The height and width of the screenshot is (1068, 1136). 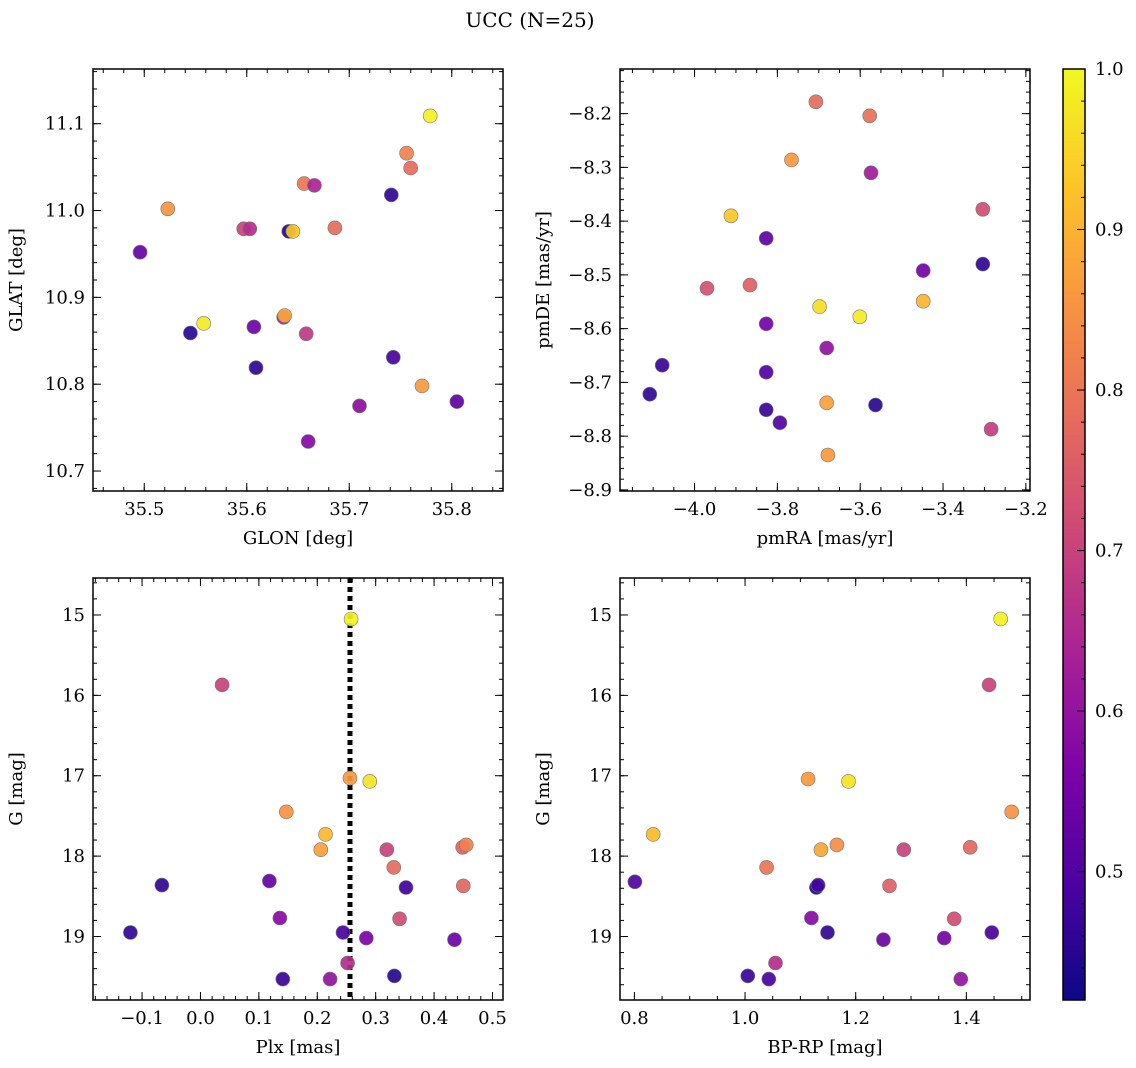 I want to click on x-tick-label: 35.5, so click(x=144, y=509).